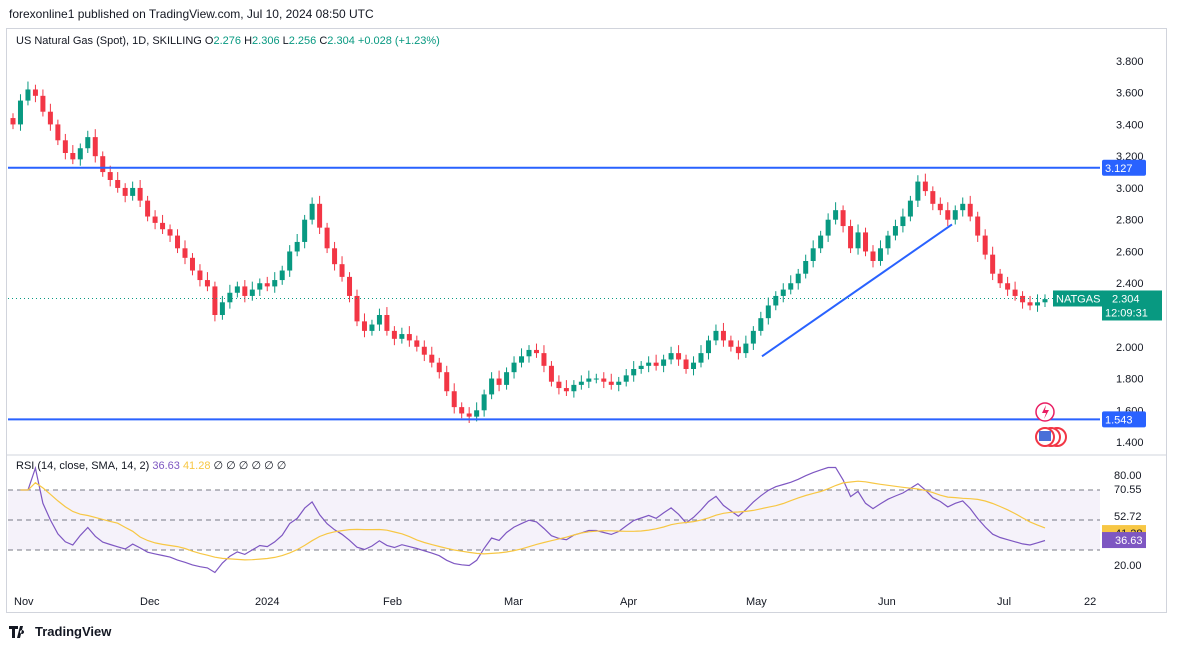  What do you see at coordinates (150, 602) in the screenshot?
I see `time-tick: Dec` at bounding box center [150, 602].